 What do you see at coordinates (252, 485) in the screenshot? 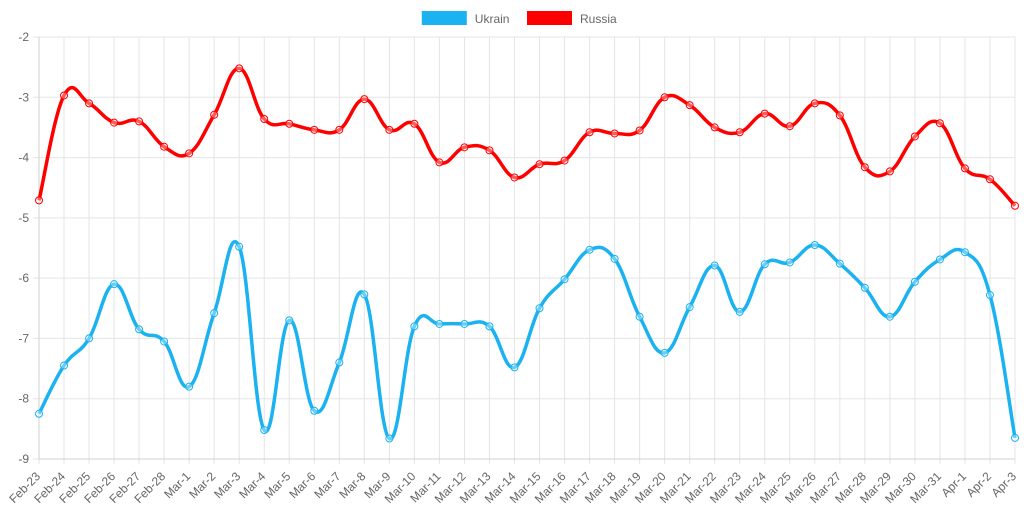
I see `x-tick-label: Mar-4` at bounding box center [252, 485].